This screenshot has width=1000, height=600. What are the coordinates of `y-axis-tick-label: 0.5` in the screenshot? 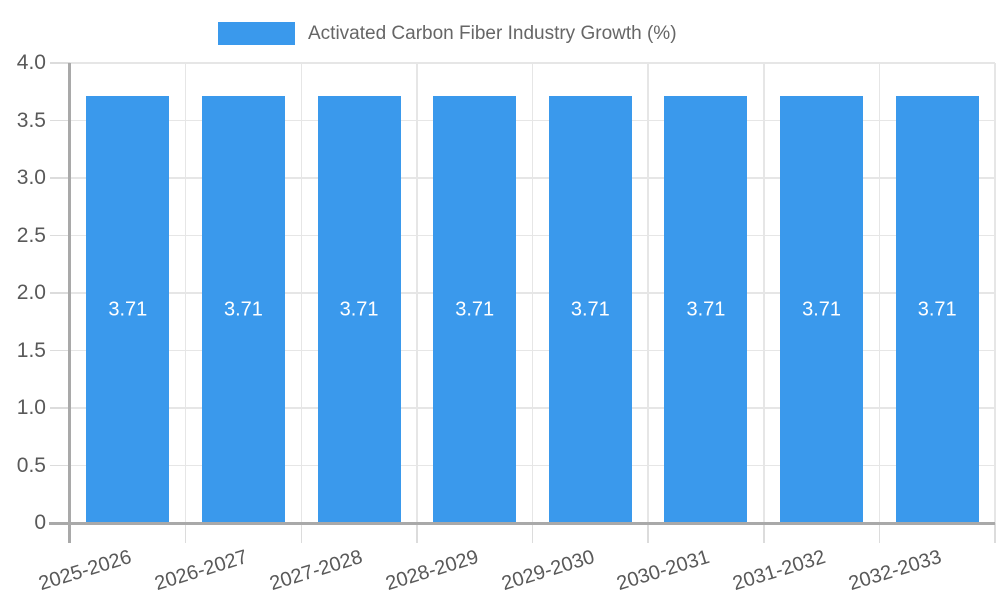 It's located at (31, 465).